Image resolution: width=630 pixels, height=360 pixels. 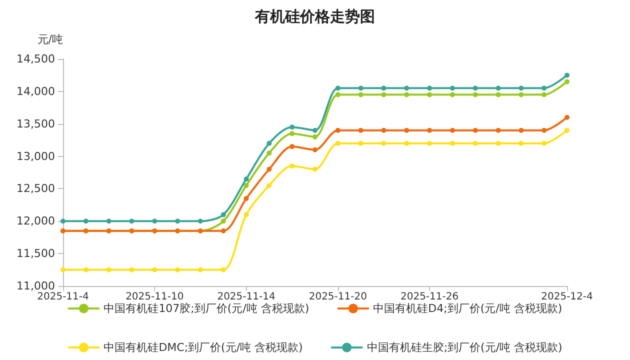 What do you see at coordinates (50, 39) in the screenshot?
I see `y-axis-title: 元/吨` at bounding box center [50, 39].